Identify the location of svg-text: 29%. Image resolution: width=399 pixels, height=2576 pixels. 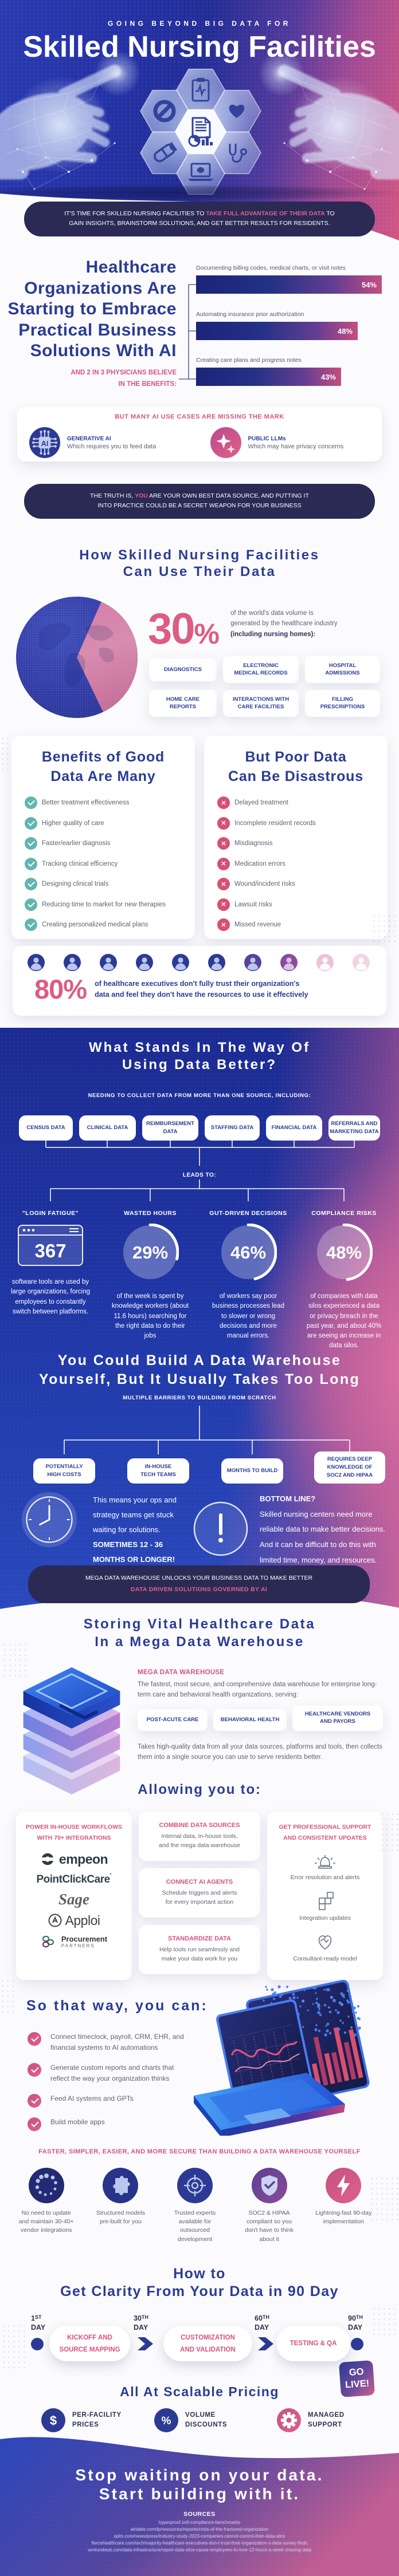
(150, 1252).